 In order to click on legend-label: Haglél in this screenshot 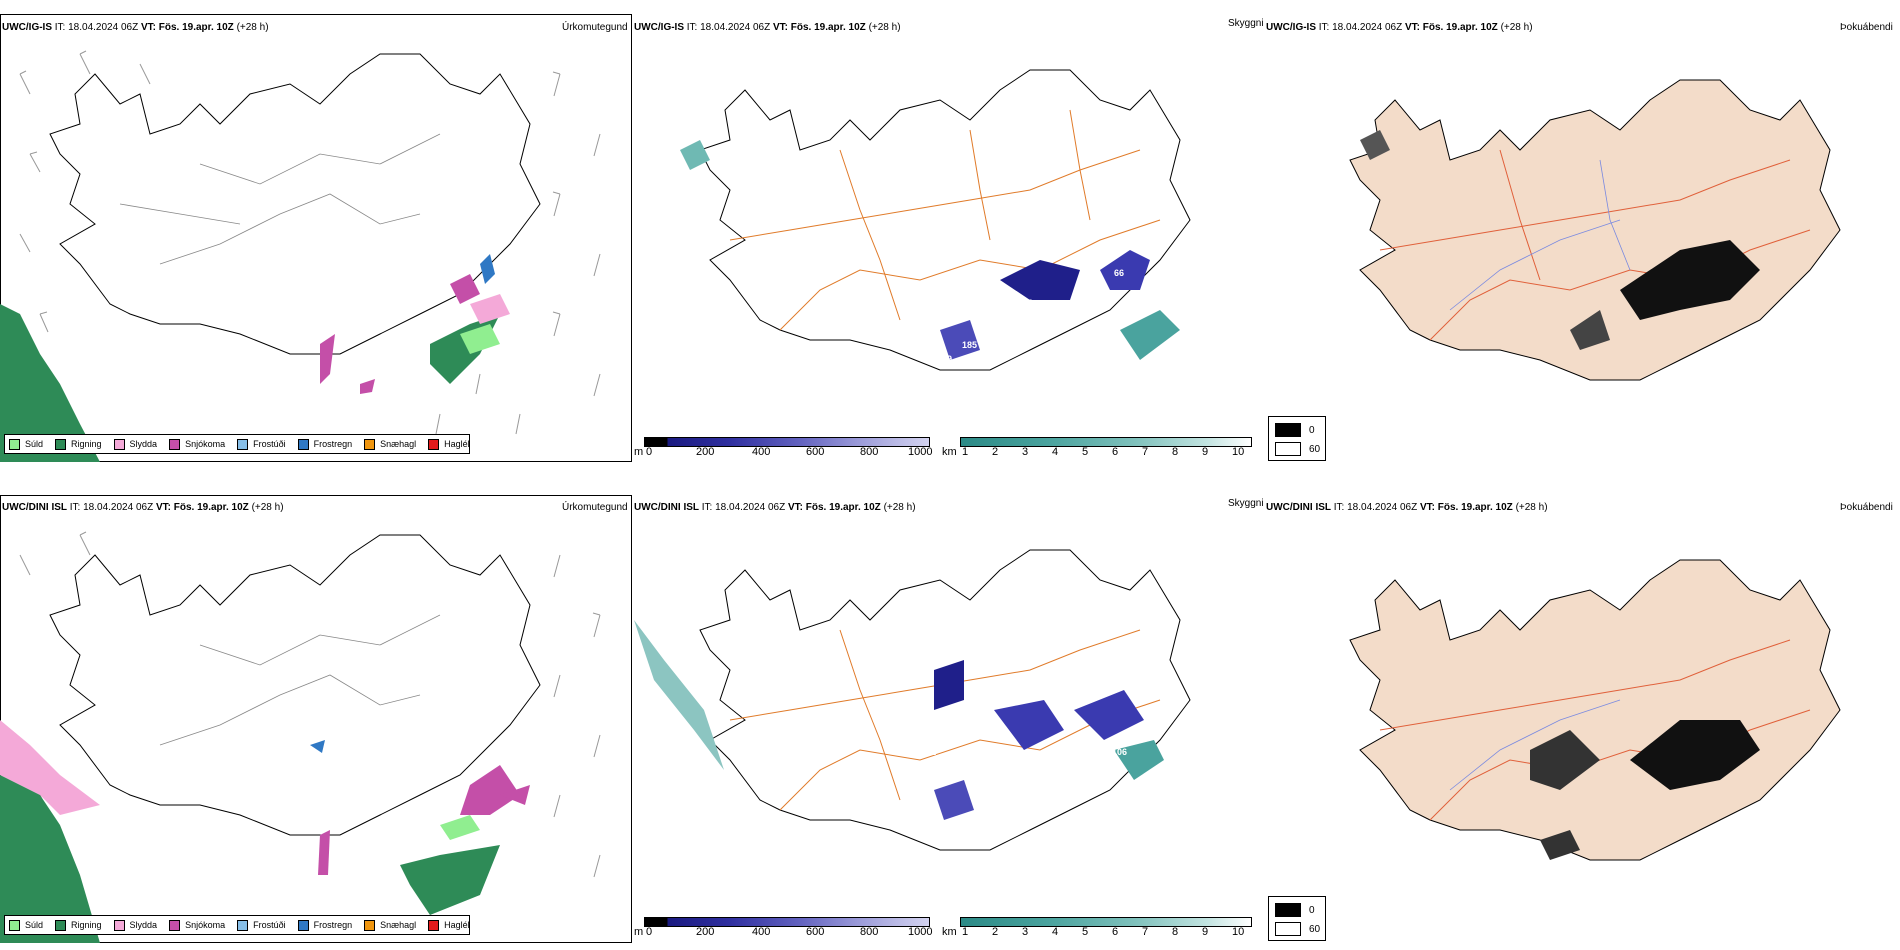, I will do `click(457, 444)`.